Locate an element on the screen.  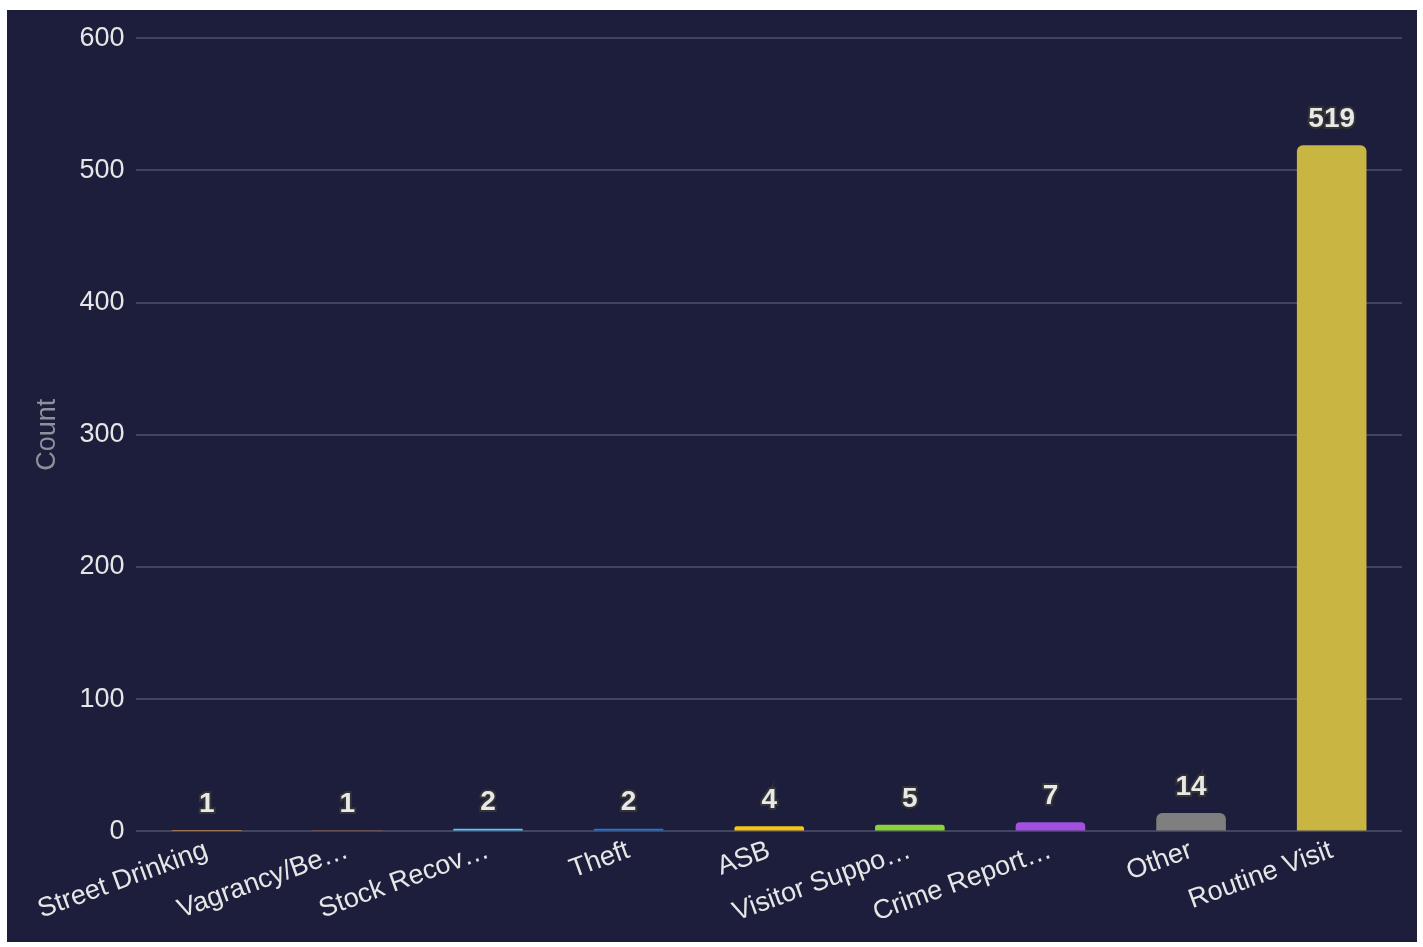
x-tick-label: Other is located at coordinates (1158, 860).